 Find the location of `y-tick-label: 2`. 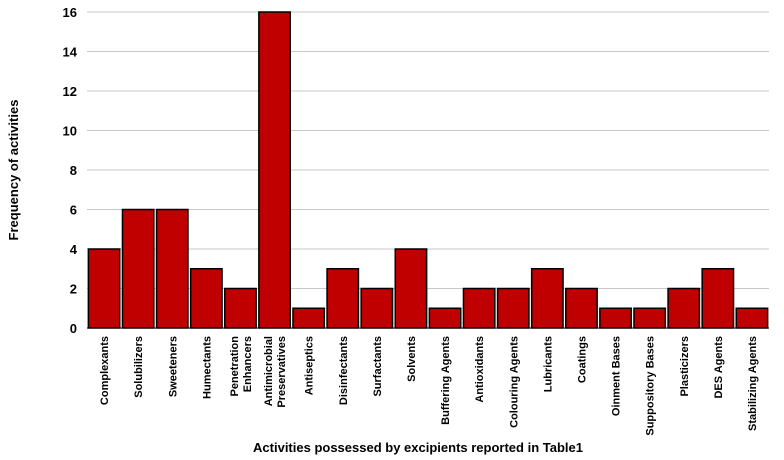

y-tick-label: 2 is located at coordinates (73, 289).